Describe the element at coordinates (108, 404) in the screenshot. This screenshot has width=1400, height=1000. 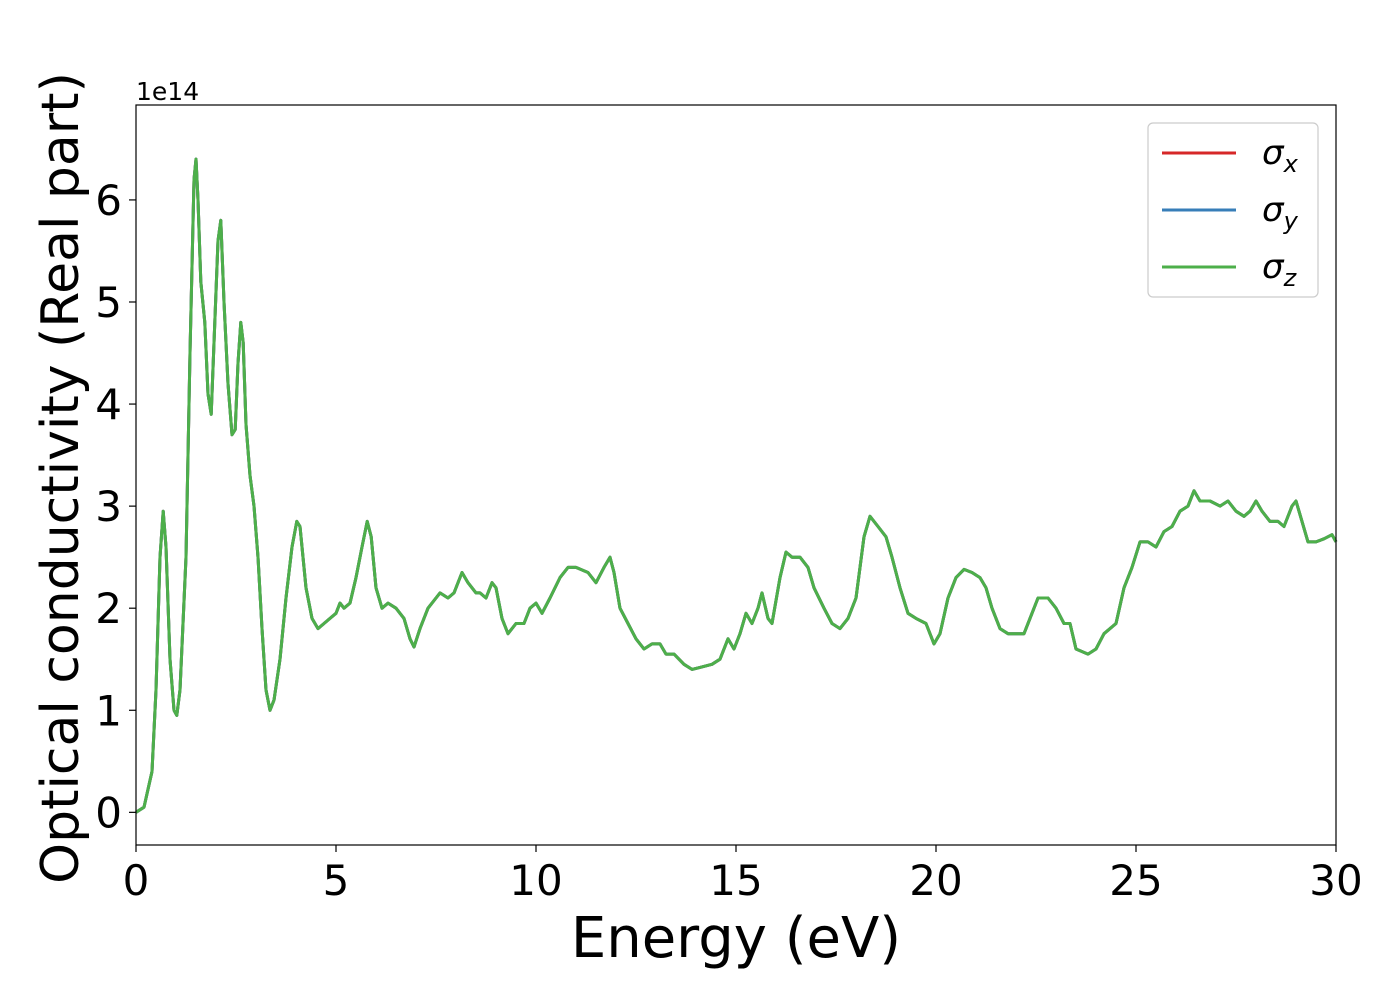
I see `y-tick-label: 4` at that location.